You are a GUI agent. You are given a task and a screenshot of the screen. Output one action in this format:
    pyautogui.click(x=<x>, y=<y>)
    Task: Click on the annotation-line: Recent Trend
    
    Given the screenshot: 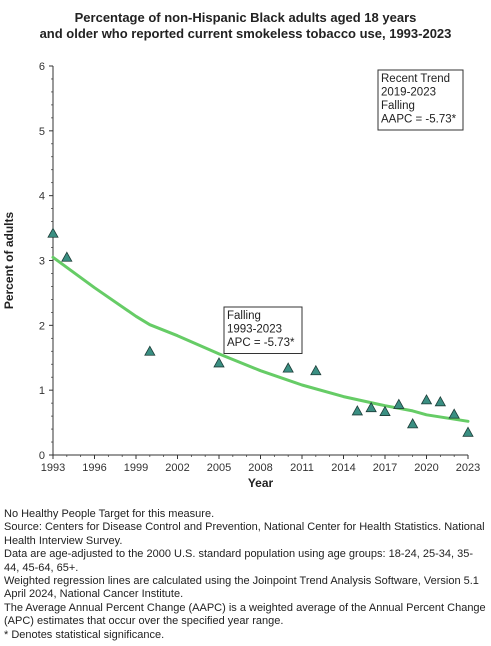 What is the action you would take?
    pyautogui.click(x=415, y=79)
    